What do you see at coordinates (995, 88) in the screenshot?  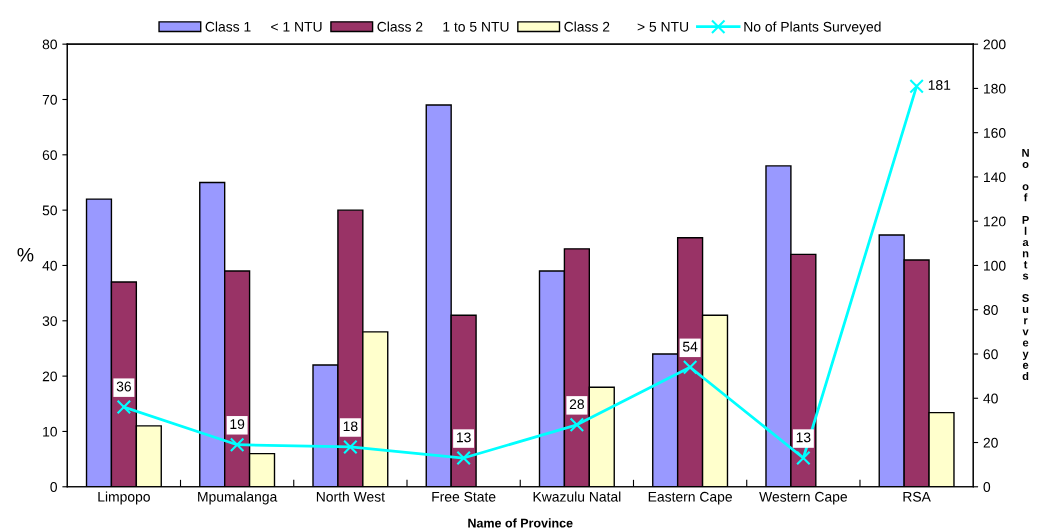 I see `y2-tick-label: 180` at bounding box center [995, 88].